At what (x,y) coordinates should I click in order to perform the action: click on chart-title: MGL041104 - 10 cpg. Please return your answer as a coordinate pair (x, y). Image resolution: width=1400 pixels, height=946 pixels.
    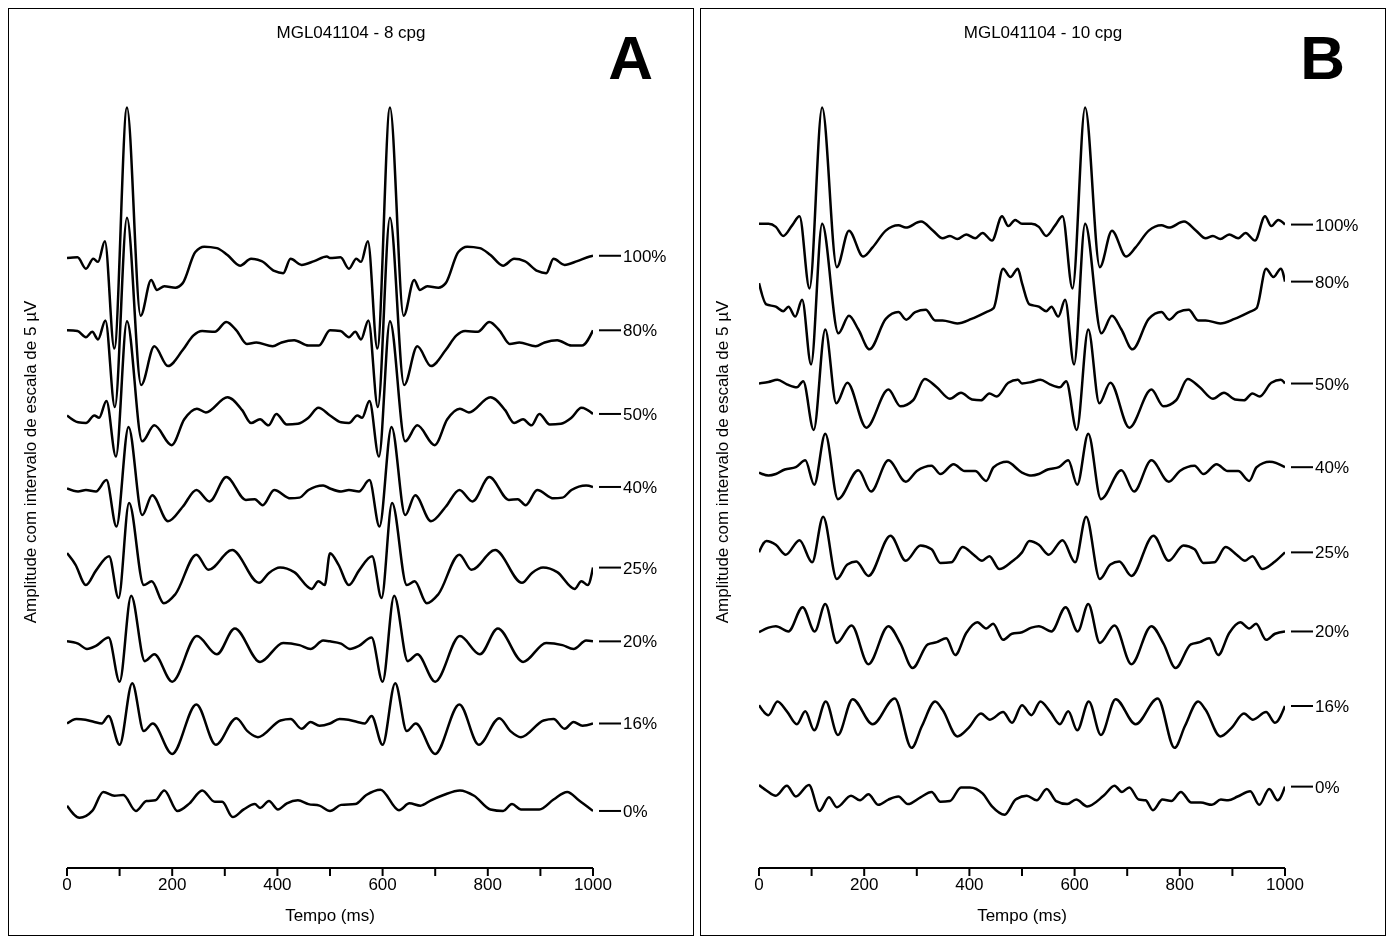
    Looking at the image, I should click on (1043, 32).